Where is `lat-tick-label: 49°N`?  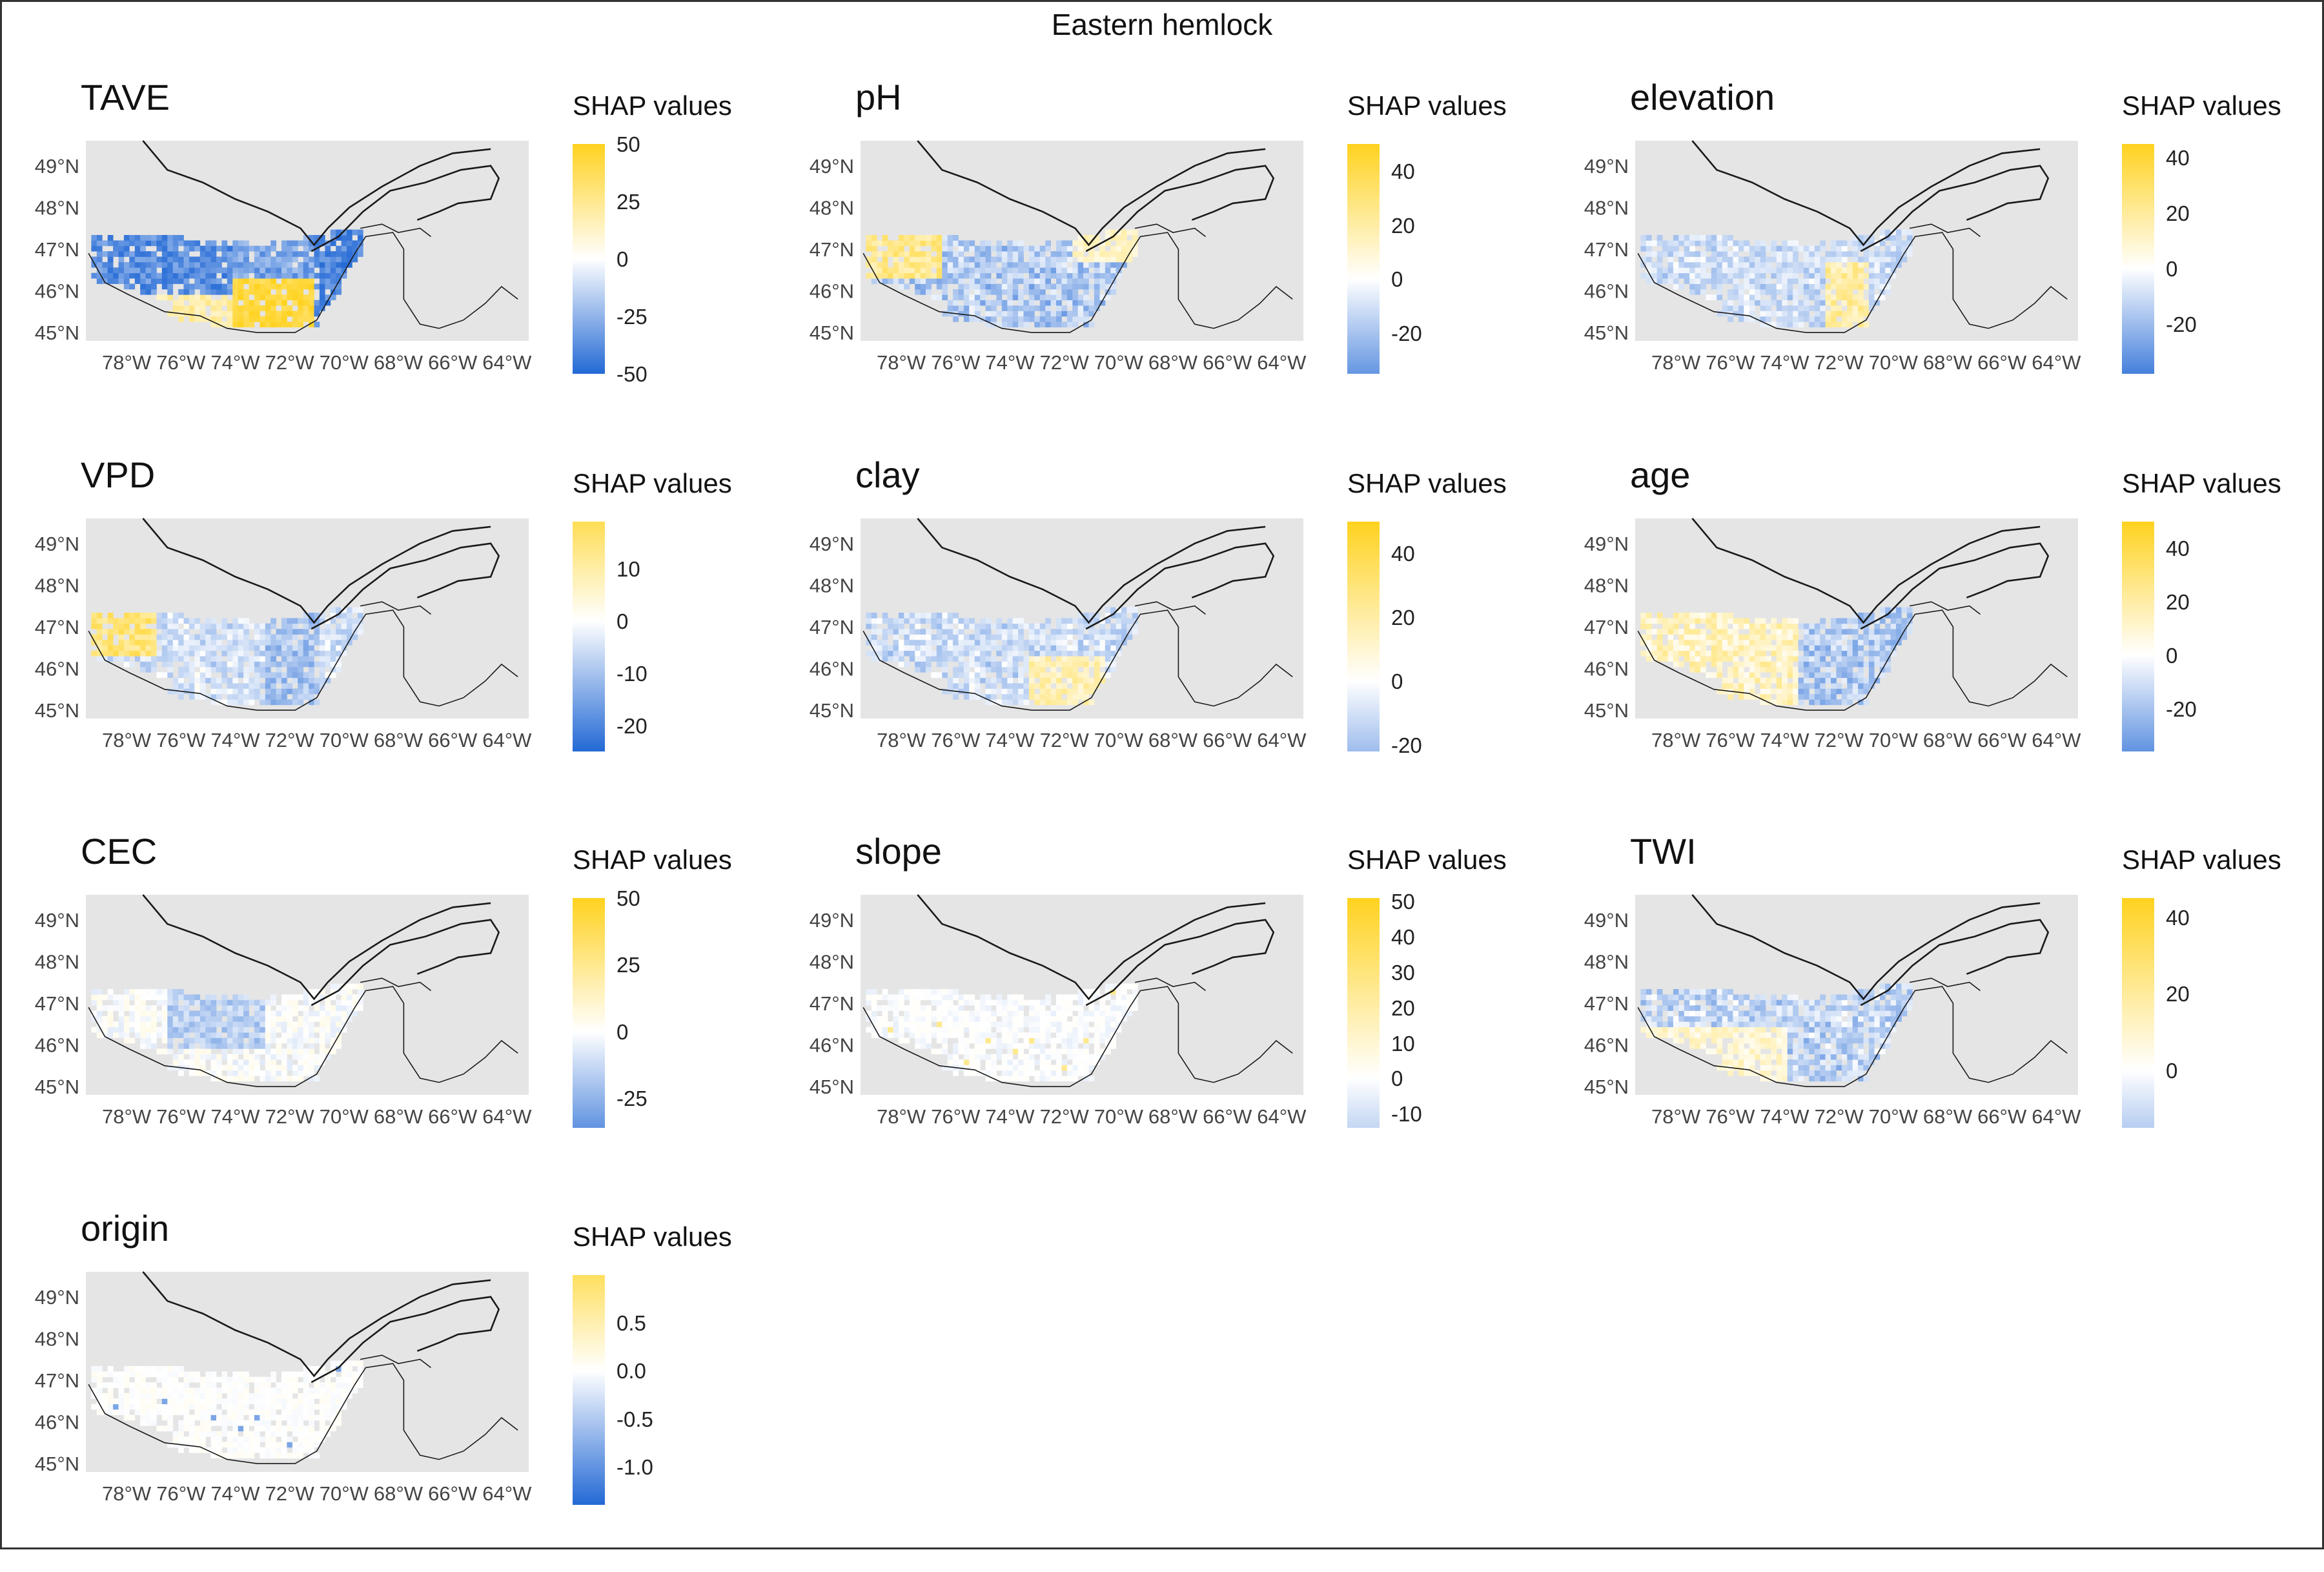 lat-tick-label: 49°N is located at coordinates (832, 166).